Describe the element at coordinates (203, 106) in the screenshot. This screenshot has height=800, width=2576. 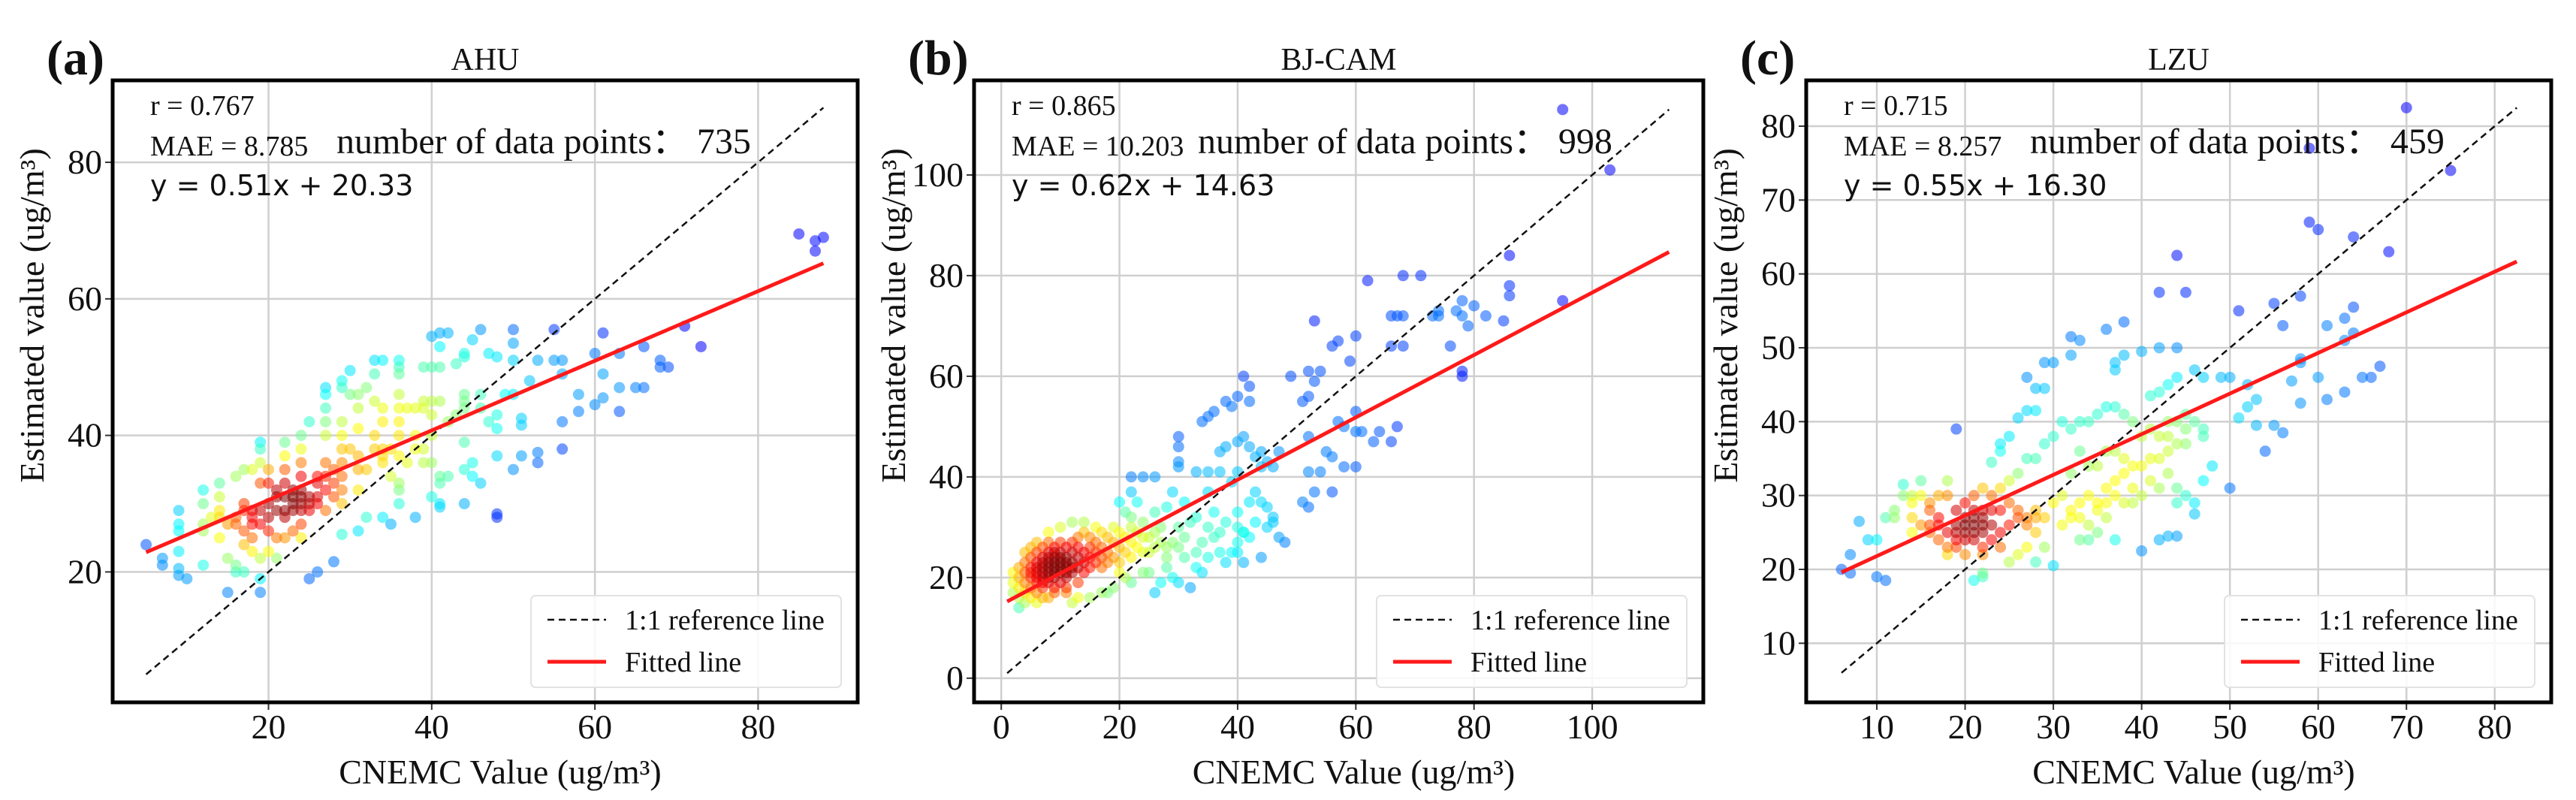
I see `r-annotation: r = 0.767` at that location.